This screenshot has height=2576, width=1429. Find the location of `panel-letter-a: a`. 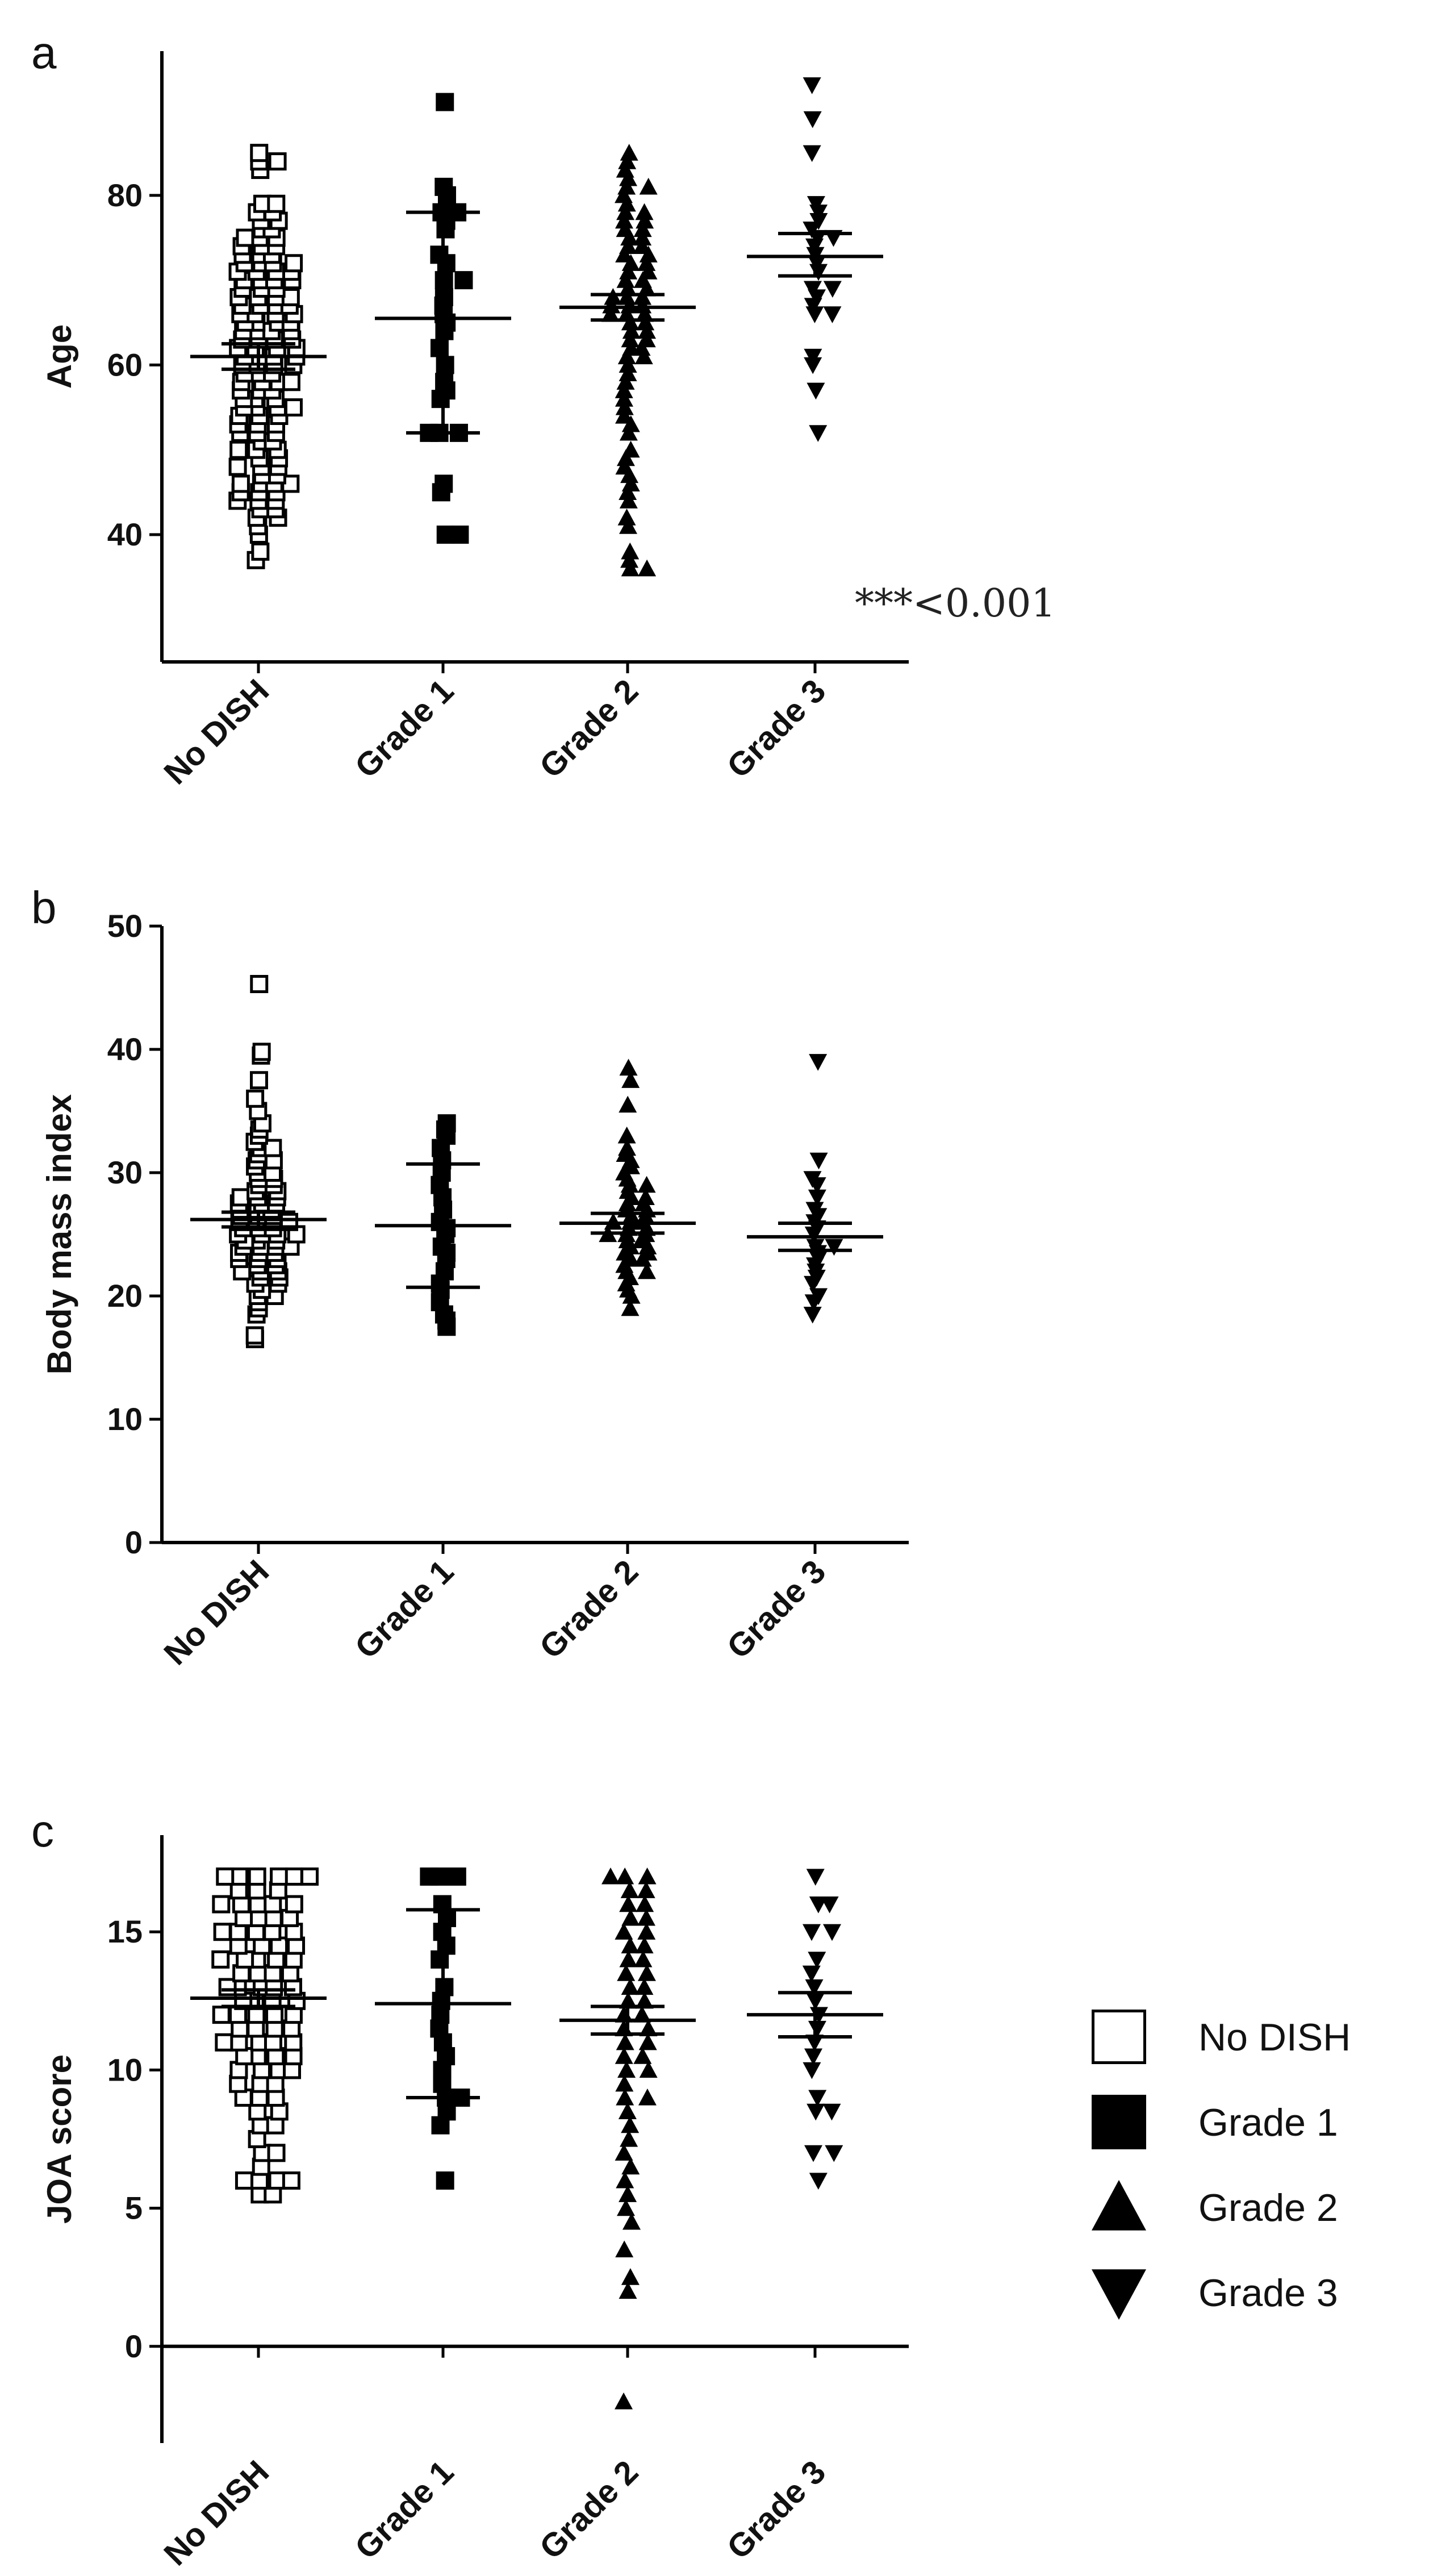

panel-letter-a: a is located at coordinates (44, 52).